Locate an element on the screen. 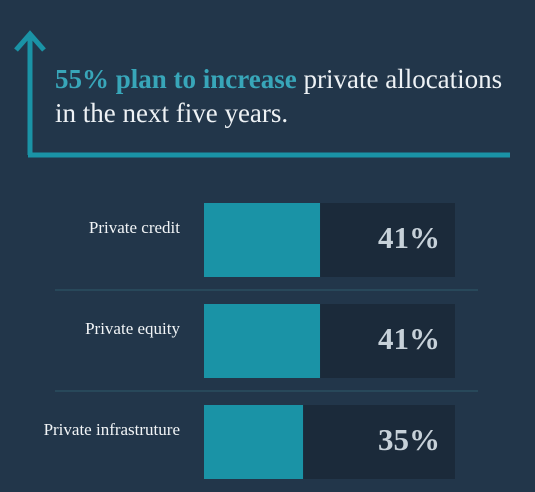 This screenshot has height=492, width=535. category-label: Private credit is located at coordinates (134, 227).